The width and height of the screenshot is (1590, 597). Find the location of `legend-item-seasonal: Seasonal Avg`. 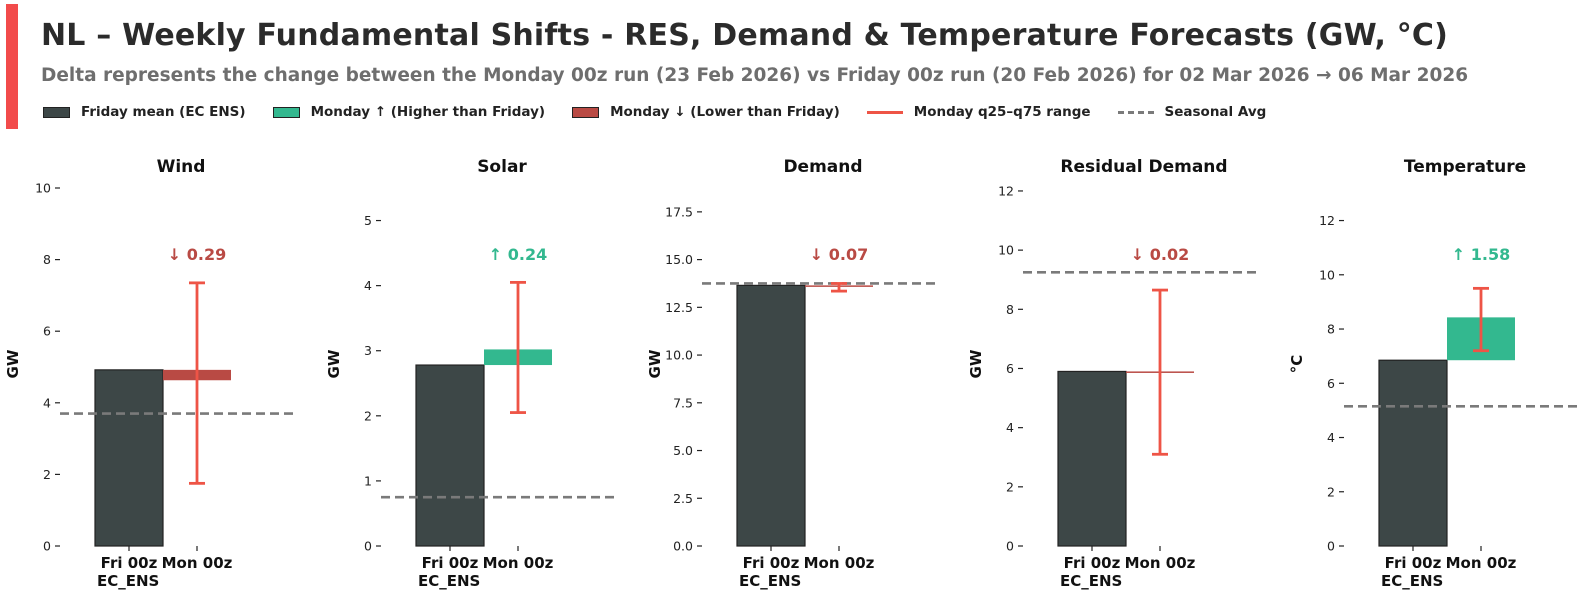

legend-item-seasonal: Seasonal Avg is located at coordinates (1192, 112).